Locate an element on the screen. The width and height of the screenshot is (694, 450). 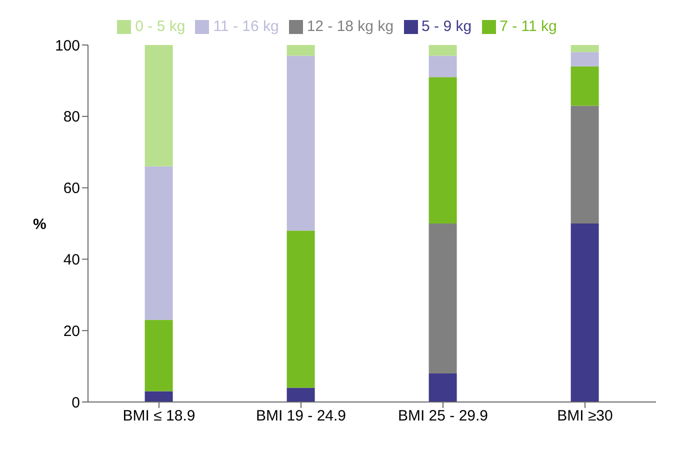
legend-label: 11 - 16 kg is located at coordinates (246, 26).